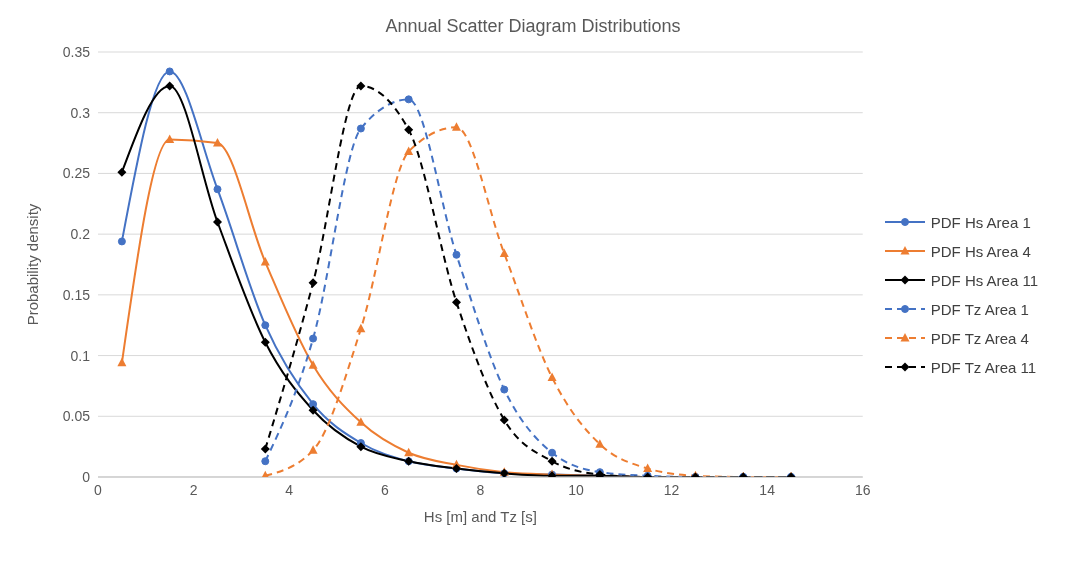 The image size is (1067, 566). I want to click on x-tick-label: 10, so click(576, 489).